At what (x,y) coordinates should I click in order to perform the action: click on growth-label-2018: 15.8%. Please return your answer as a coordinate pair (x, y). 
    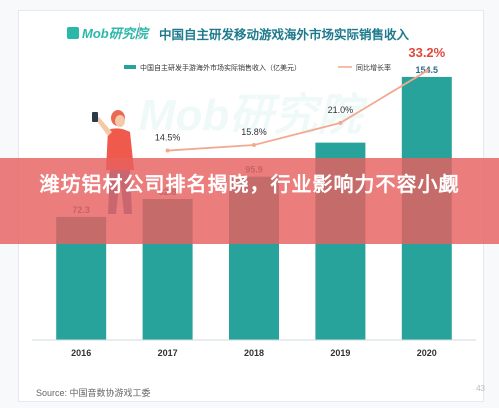
    Looking at the image, I should click on (254, 132).